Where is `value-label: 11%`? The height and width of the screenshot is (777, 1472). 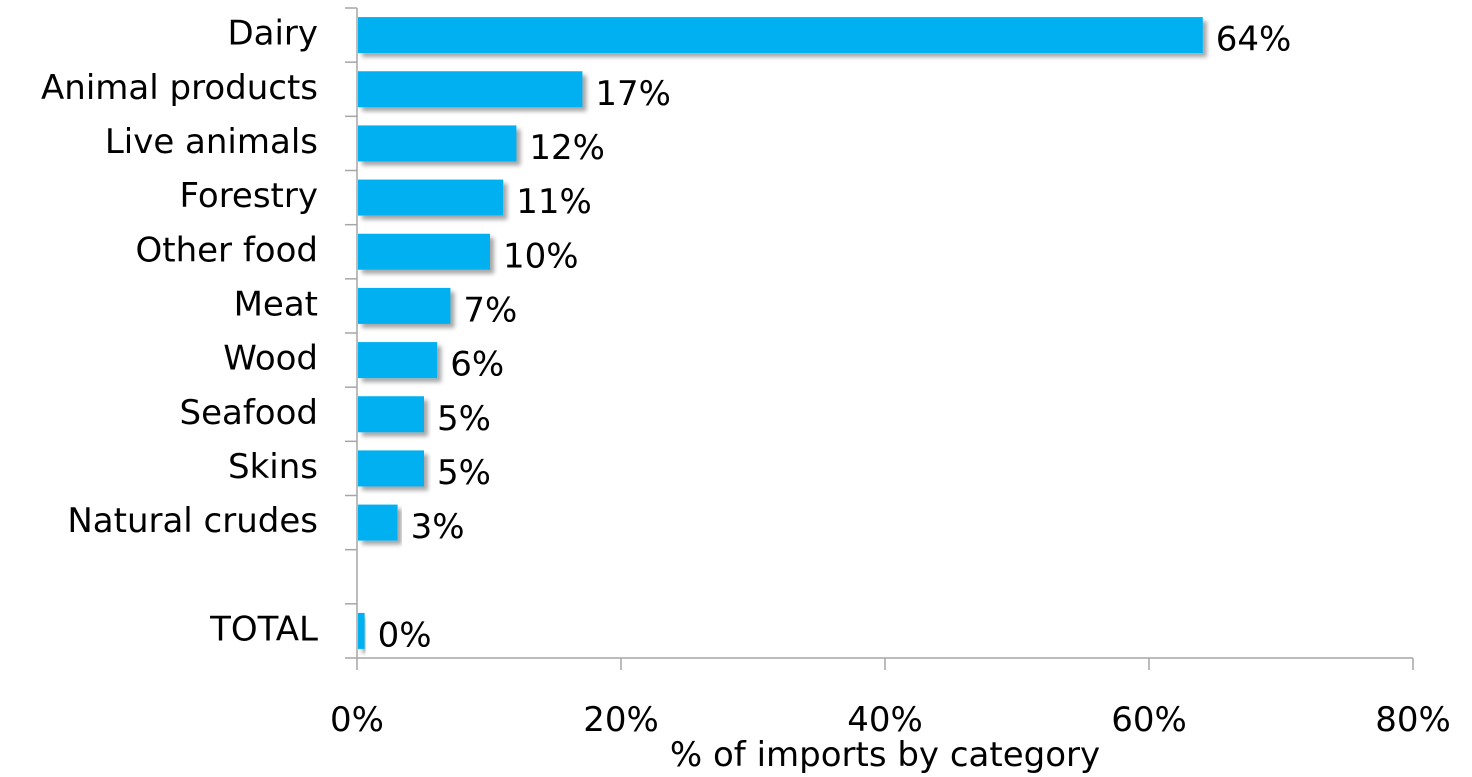 value-label: 11% is located at coordinates (554, 202).